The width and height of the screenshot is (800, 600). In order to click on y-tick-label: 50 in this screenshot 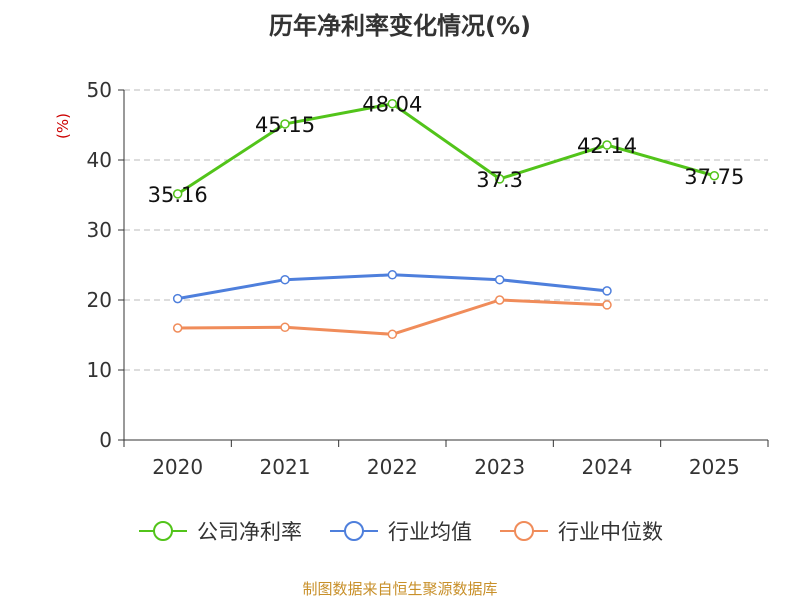, I will do `click(99, 90)`.